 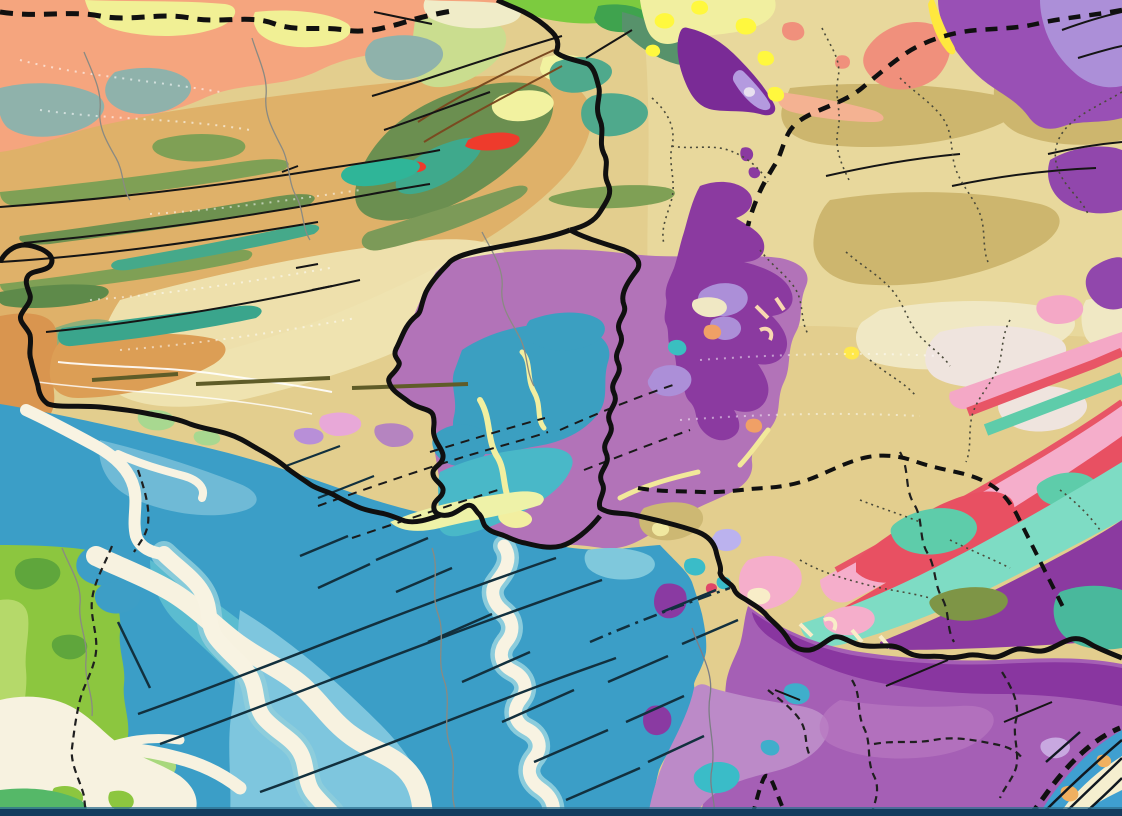 I want to click on unit-pink-band-ne, so click(x=1035, y=371).